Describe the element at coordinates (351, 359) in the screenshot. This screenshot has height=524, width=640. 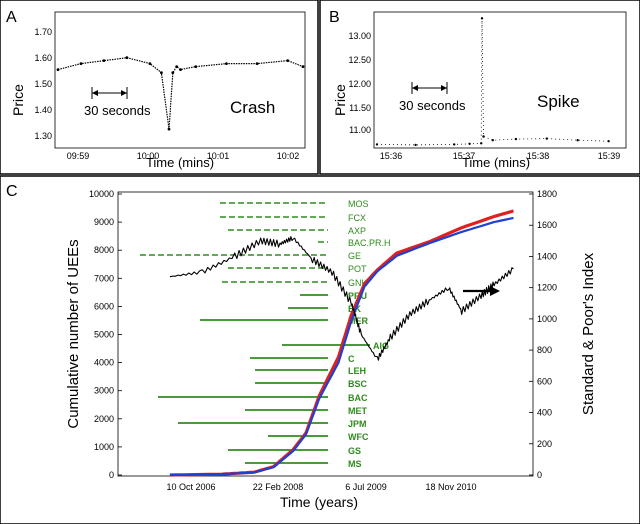
I see `event-label-c: C` at that location.